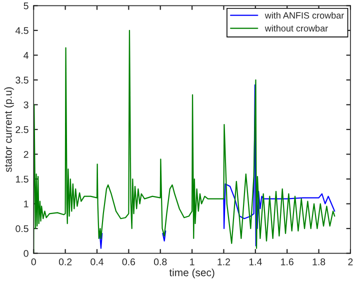 The width and height of the screenshot is (354, 283). Describe the element at coordinates (255, 262) in the screenshot. I see `x-tick-label: 1.4` at that location.